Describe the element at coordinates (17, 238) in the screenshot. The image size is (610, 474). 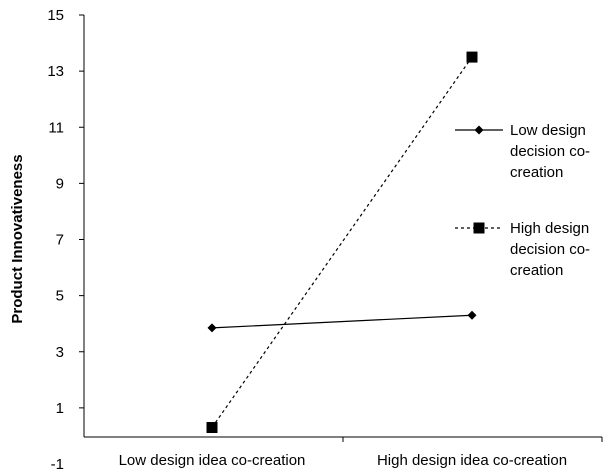
I see `y-axis-label: Product Innovativeness` at that location.